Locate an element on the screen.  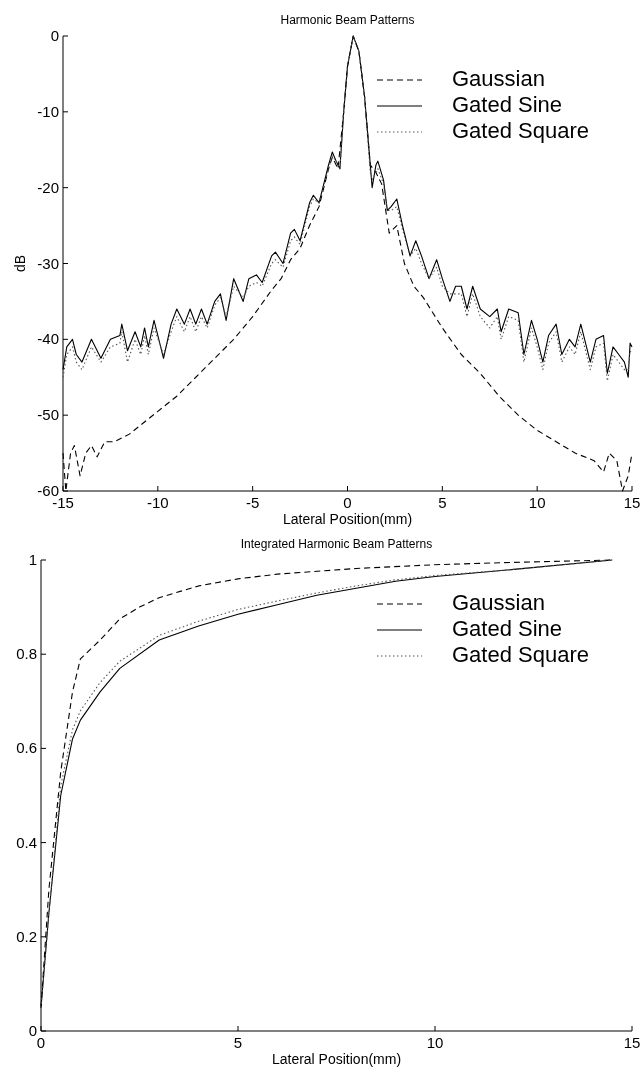
y-tick-label: -30 is located at coordinates (48, 263).